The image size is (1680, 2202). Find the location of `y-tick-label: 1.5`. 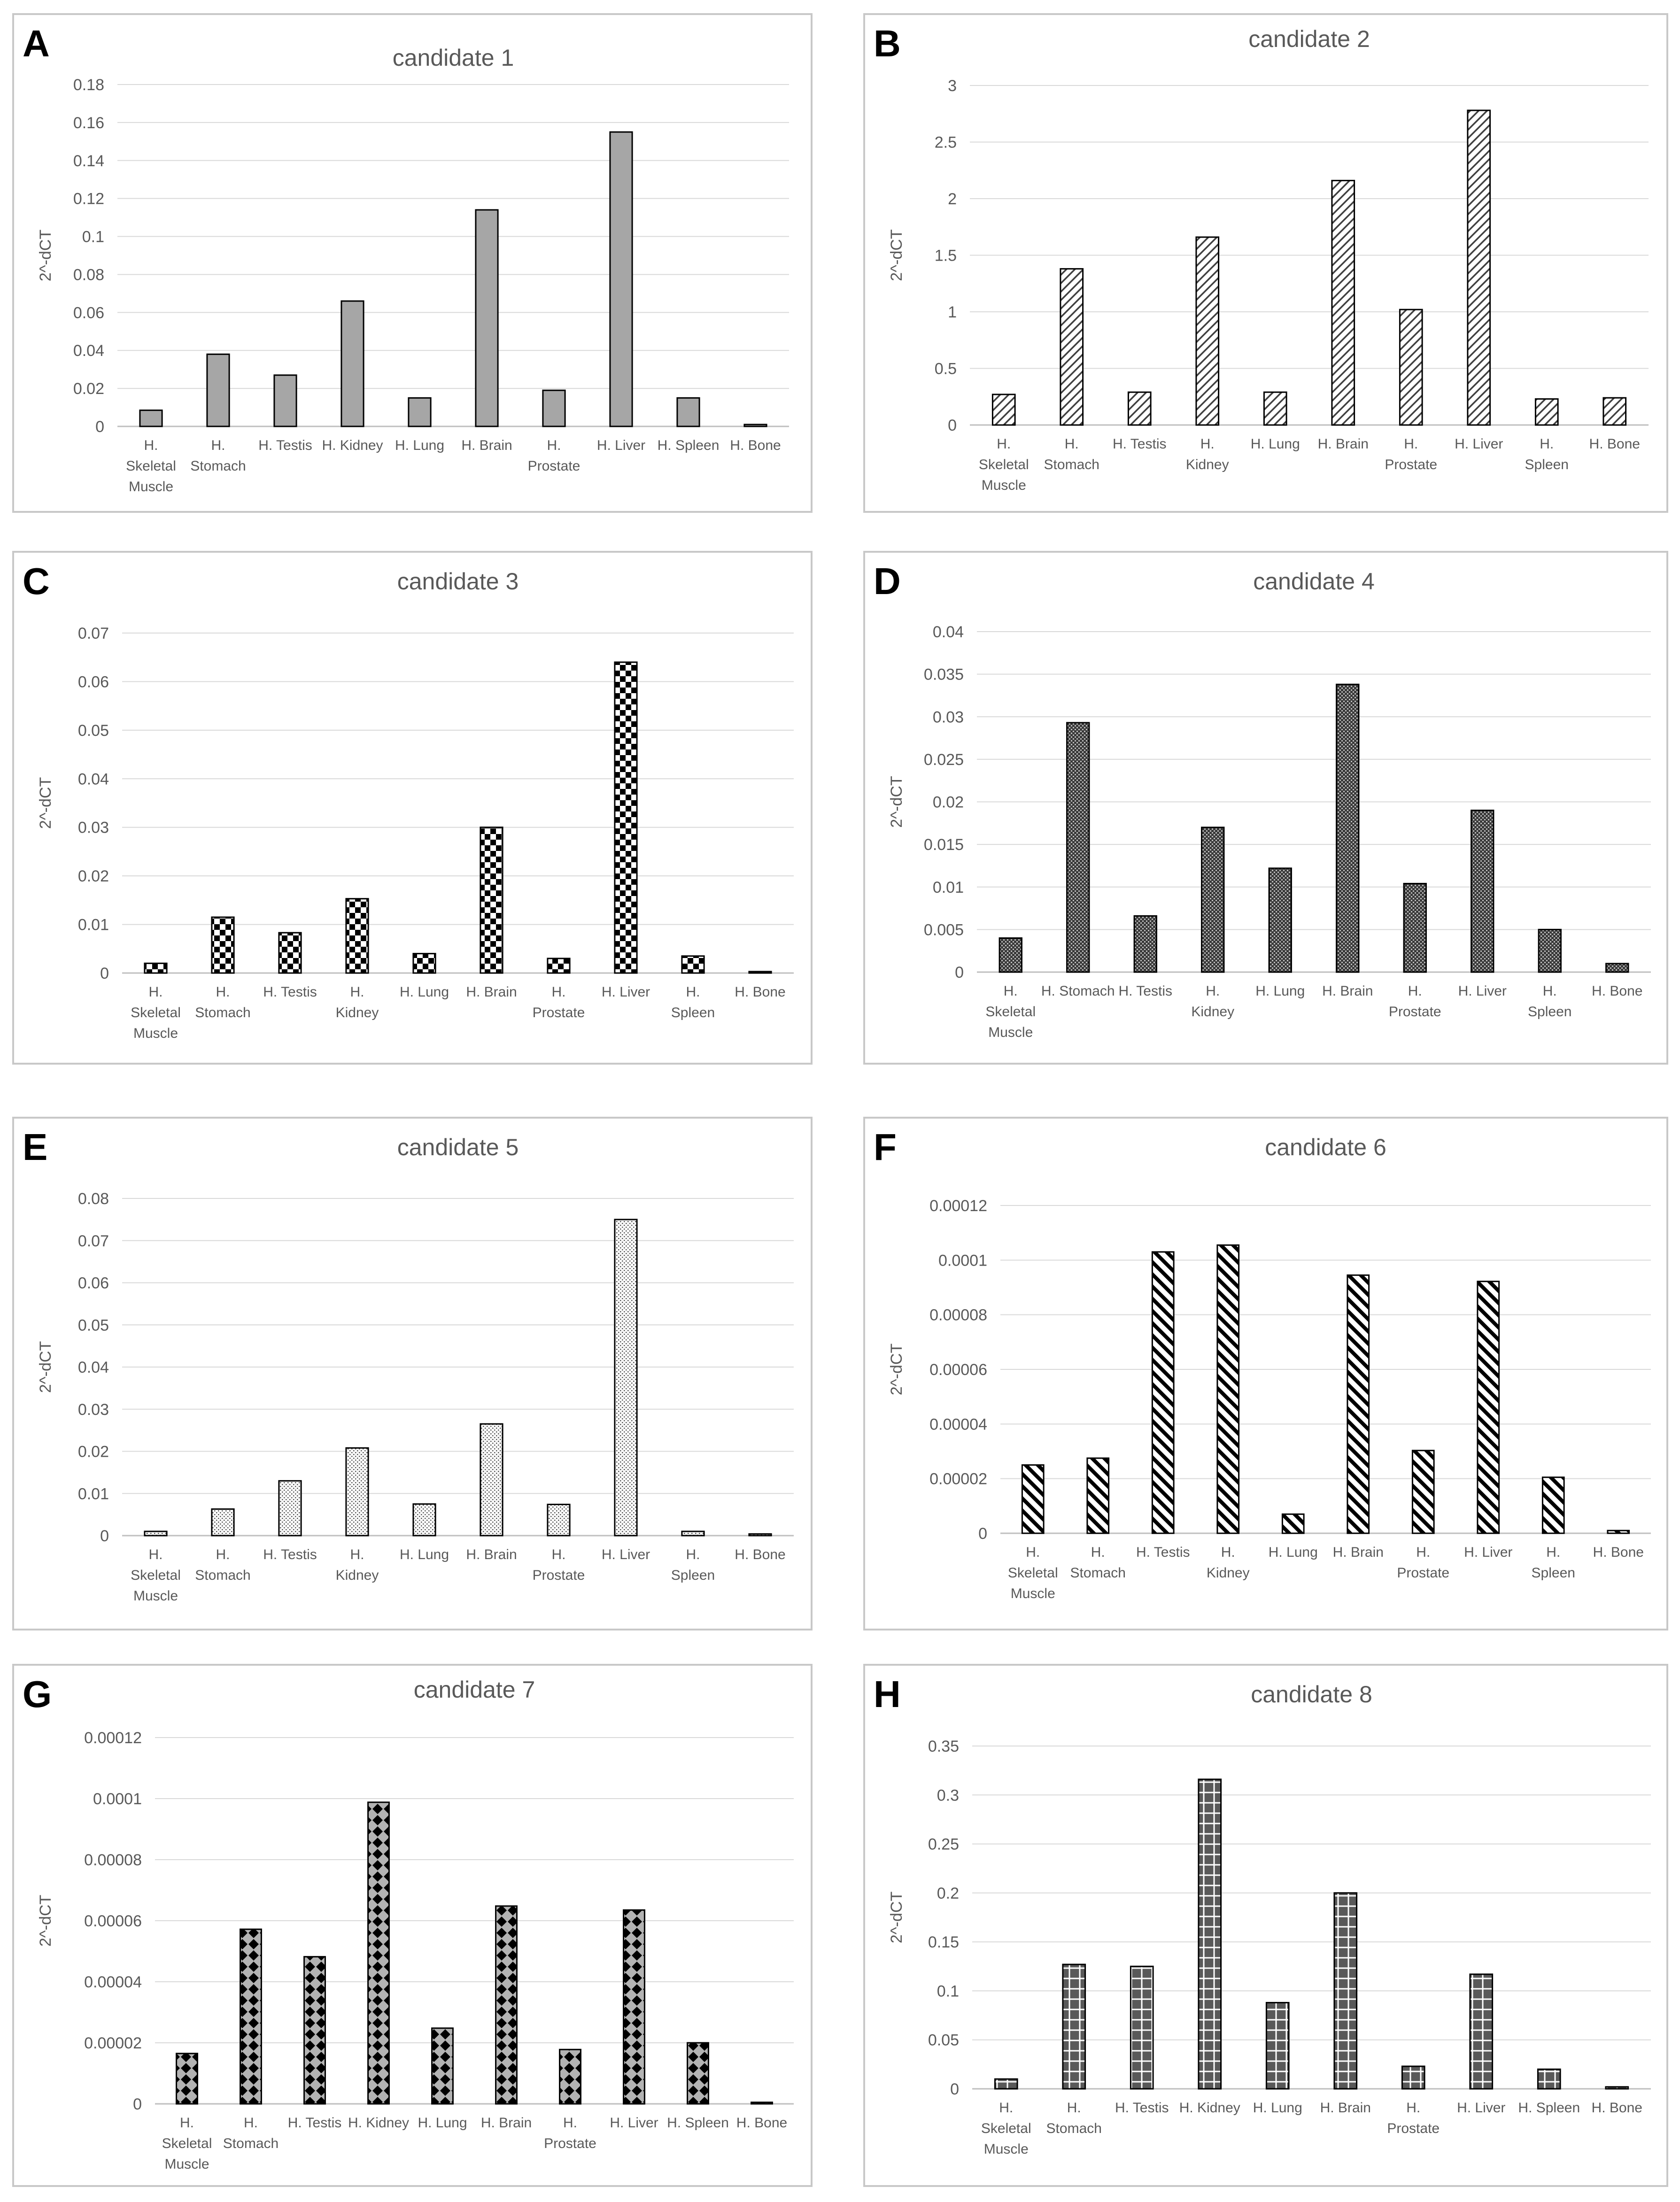

y-tick-label: 1.5 is located at coordinates (946, 256).